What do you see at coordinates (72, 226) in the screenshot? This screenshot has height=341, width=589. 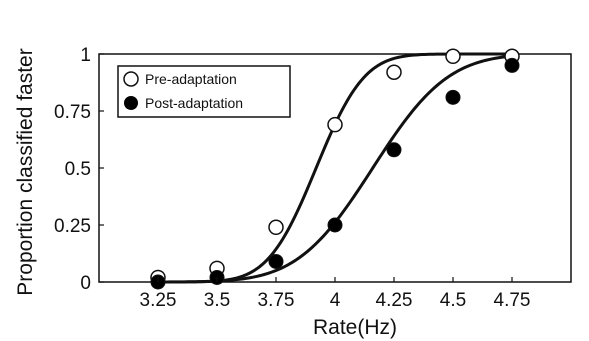 I see `y-tick-label: 0.25` at bounding box center [72, 226].